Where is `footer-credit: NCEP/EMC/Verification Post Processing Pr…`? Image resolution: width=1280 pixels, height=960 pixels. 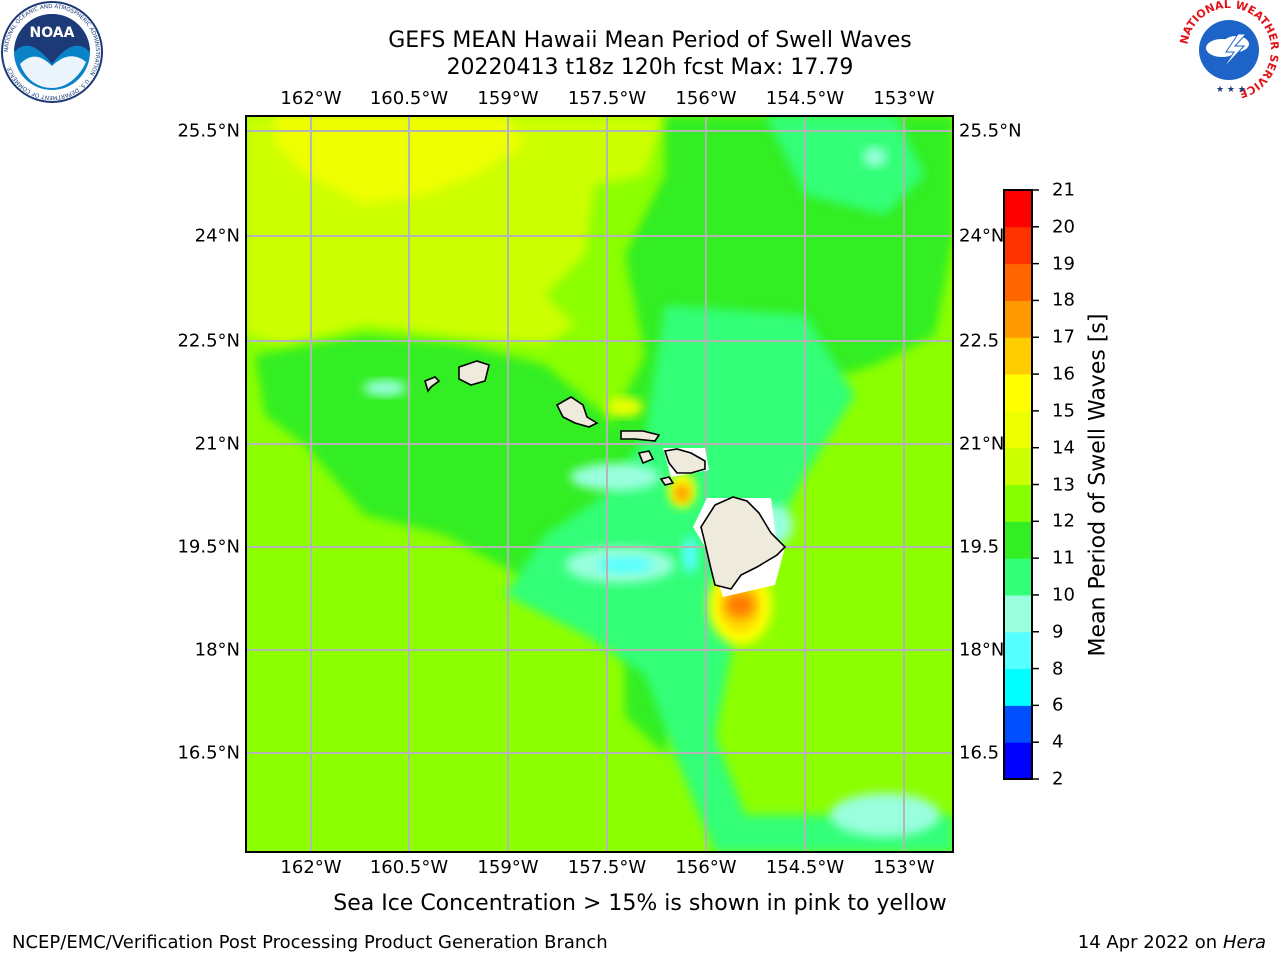
footer-credit: NCEP/EMC/Verification Post Processing Pr… is located at coordinates (310, 942).